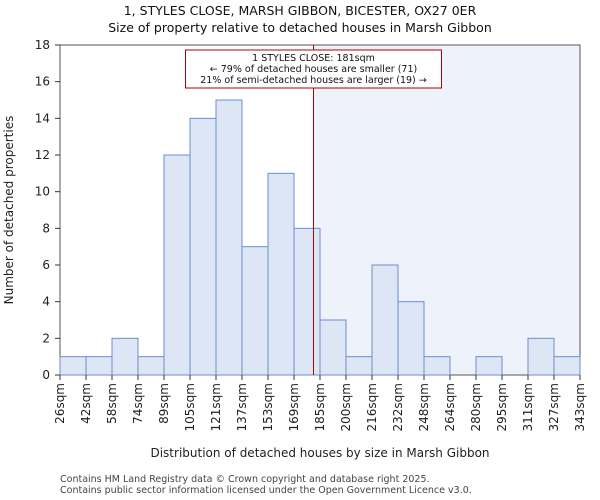  Describe the element at coordinates (359, 366) in the screenshot. I see `bar-200sqm` at that location.